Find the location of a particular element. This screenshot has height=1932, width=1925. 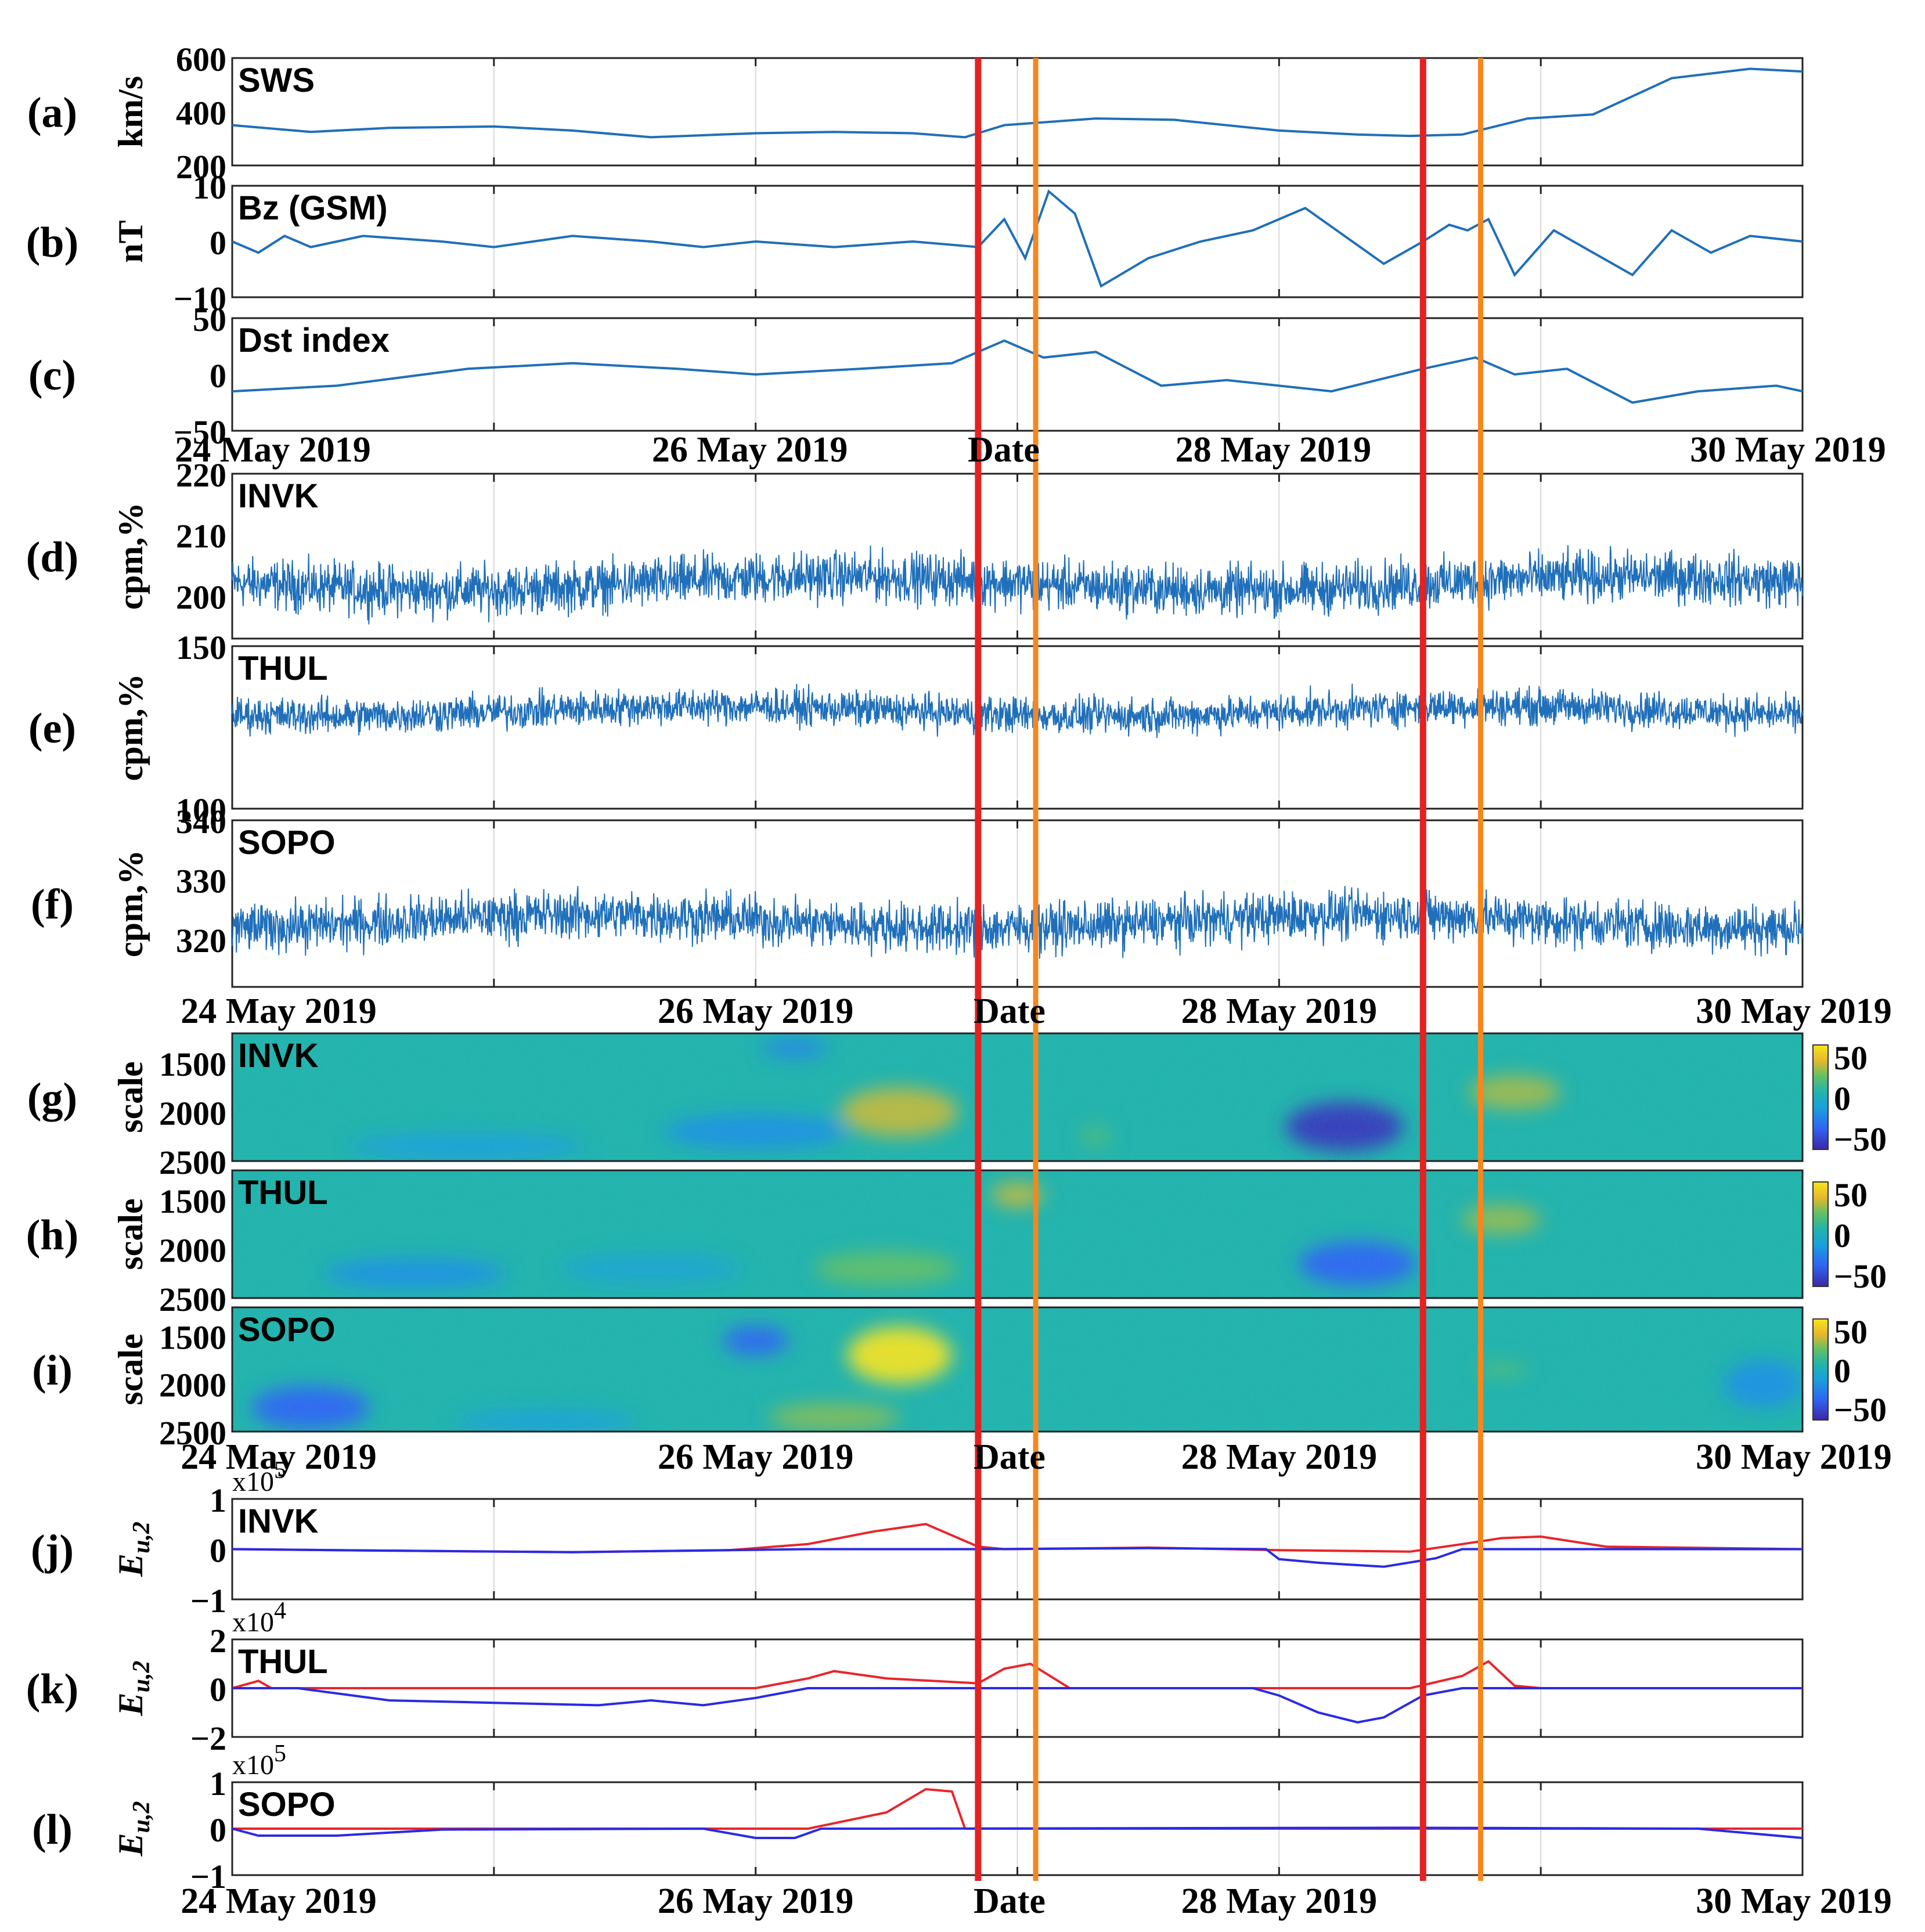

panel-k: (k) Eu,2 2 0 −2 x104 THUL is located at coordinates (915, 1677).